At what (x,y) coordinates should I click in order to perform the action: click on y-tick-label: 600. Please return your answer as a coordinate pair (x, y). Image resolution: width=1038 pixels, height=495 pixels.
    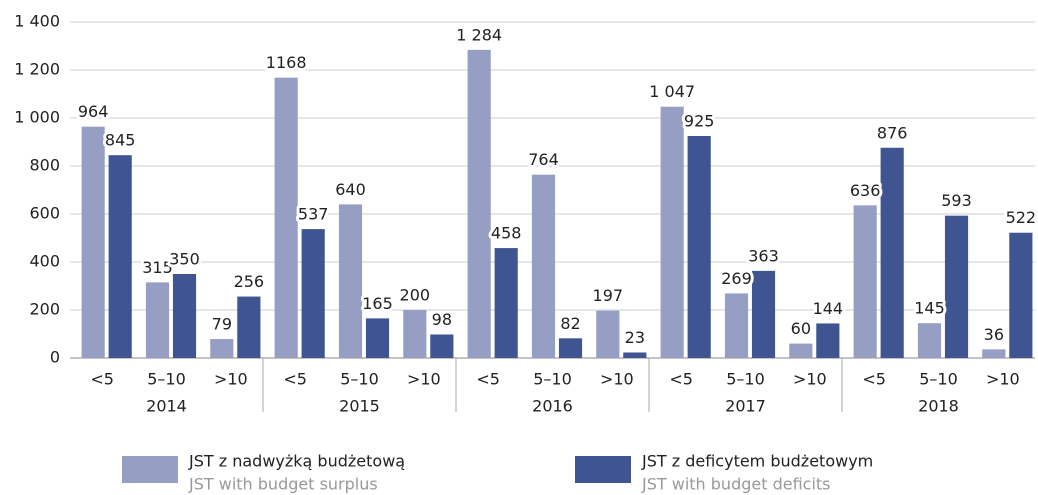
    Looking at the image, I should click on (44, 213).